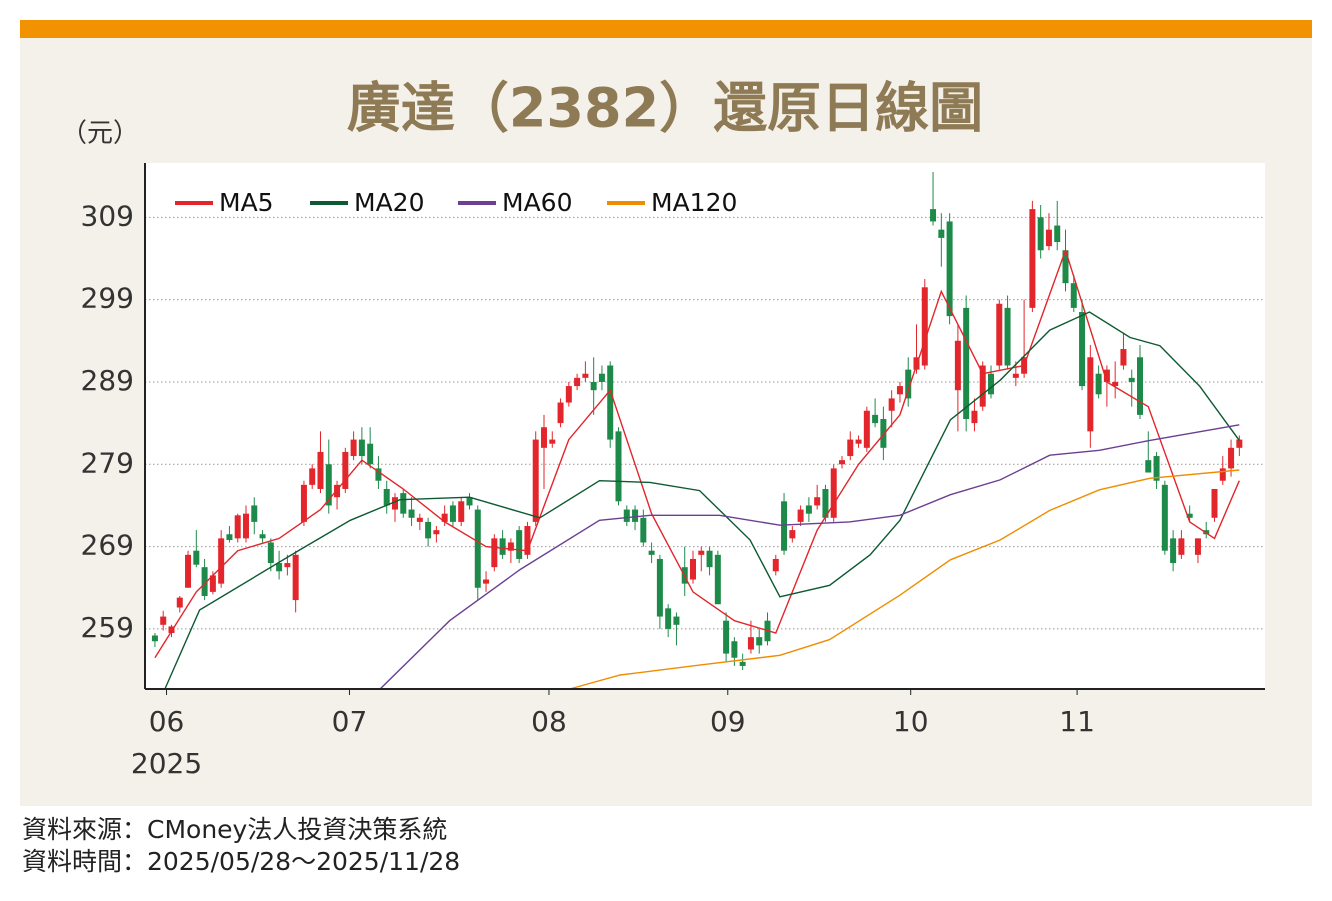 The width and height of the screenshot is (1332, 901). I want to click on x-tick-label: 11, so click(1077, 721).